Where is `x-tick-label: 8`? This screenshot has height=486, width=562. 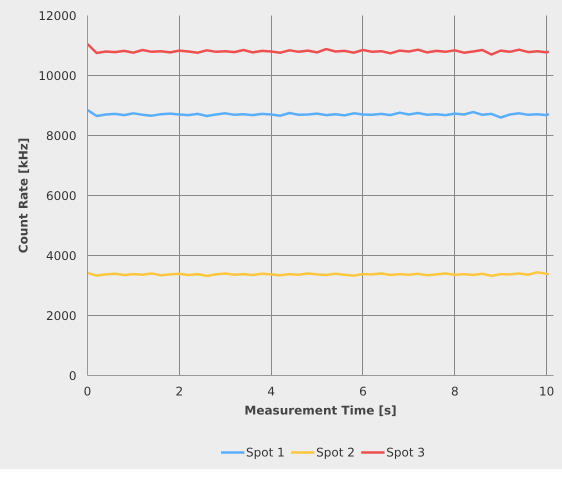 x-tick-label: 8 is located at coordinates (454, 391).